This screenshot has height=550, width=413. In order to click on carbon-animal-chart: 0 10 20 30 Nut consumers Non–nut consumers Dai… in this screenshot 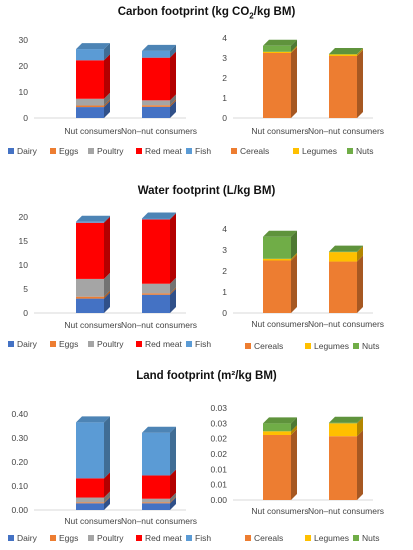, I will do `click(109, 95)`.